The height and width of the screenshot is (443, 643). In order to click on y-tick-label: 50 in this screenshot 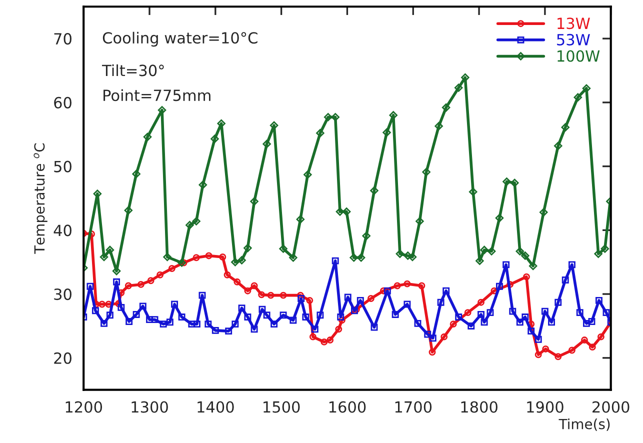, I will do `click(63, 166)`.